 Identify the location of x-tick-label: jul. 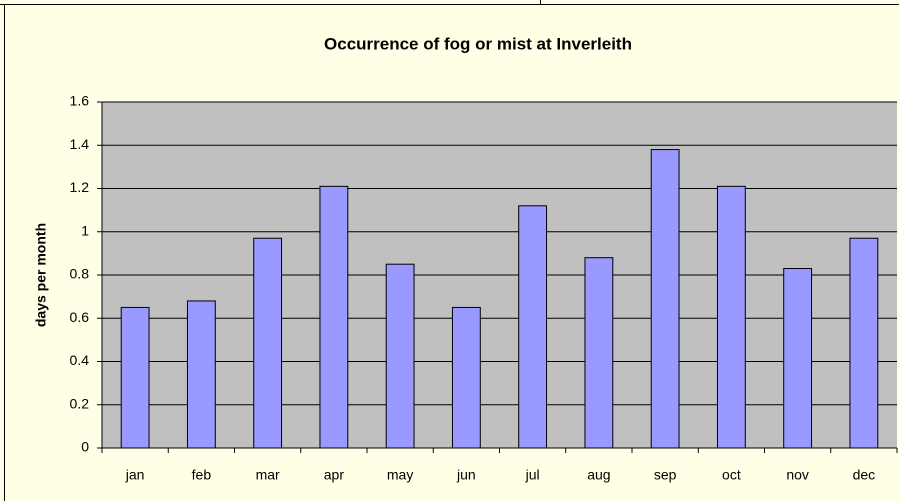
(532, 475).